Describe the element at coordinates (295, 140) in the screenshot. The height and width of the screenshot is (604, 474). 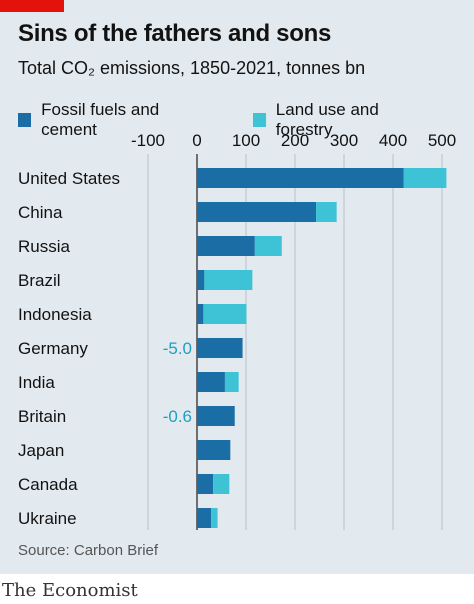
I see `x-tick-label: 200` at that location.